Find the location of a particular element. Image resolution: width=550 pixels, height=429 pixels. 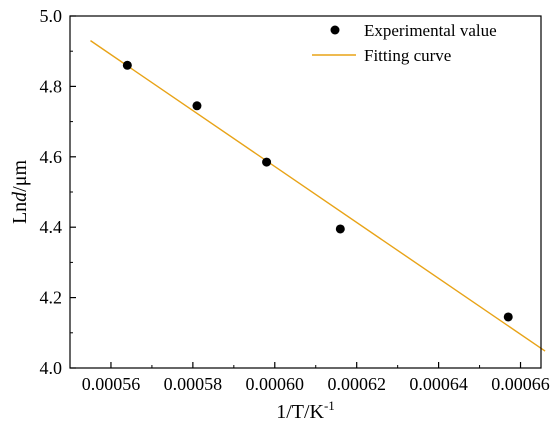

x-tick-label: 0.00066 is located at coordinates (520, 384).